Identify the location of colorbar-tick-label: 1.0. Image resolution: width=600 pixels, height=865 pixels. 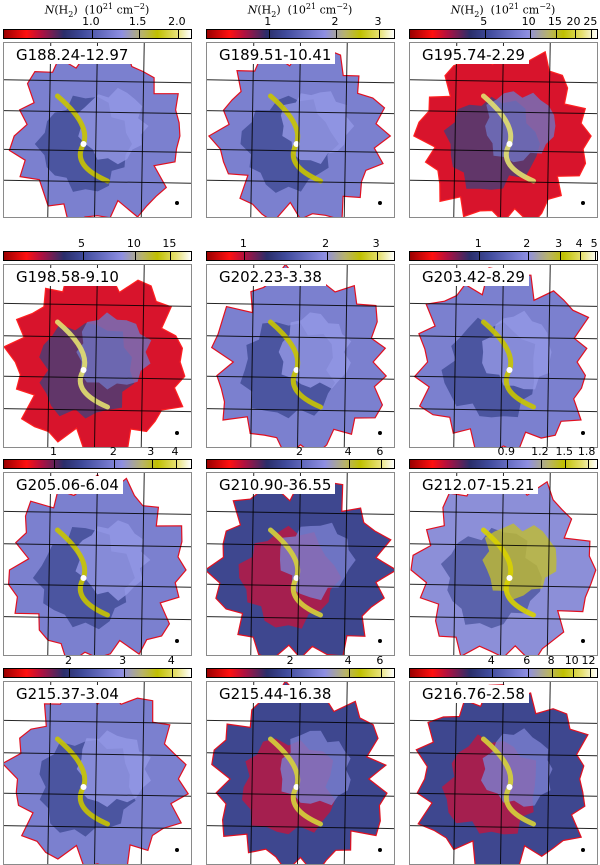
(91, 21).